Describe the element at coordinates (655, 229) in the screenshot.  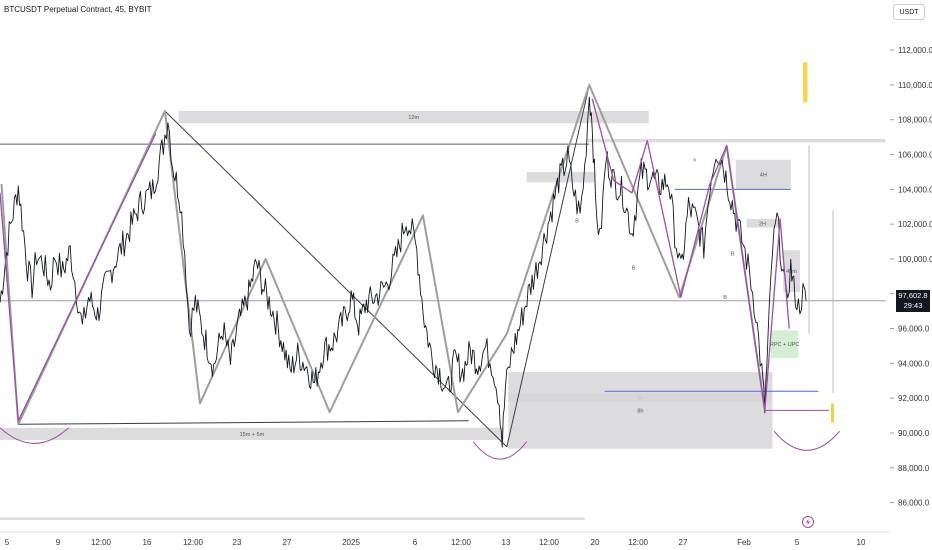
I see `markers-layer: B B B Bx` at that location.